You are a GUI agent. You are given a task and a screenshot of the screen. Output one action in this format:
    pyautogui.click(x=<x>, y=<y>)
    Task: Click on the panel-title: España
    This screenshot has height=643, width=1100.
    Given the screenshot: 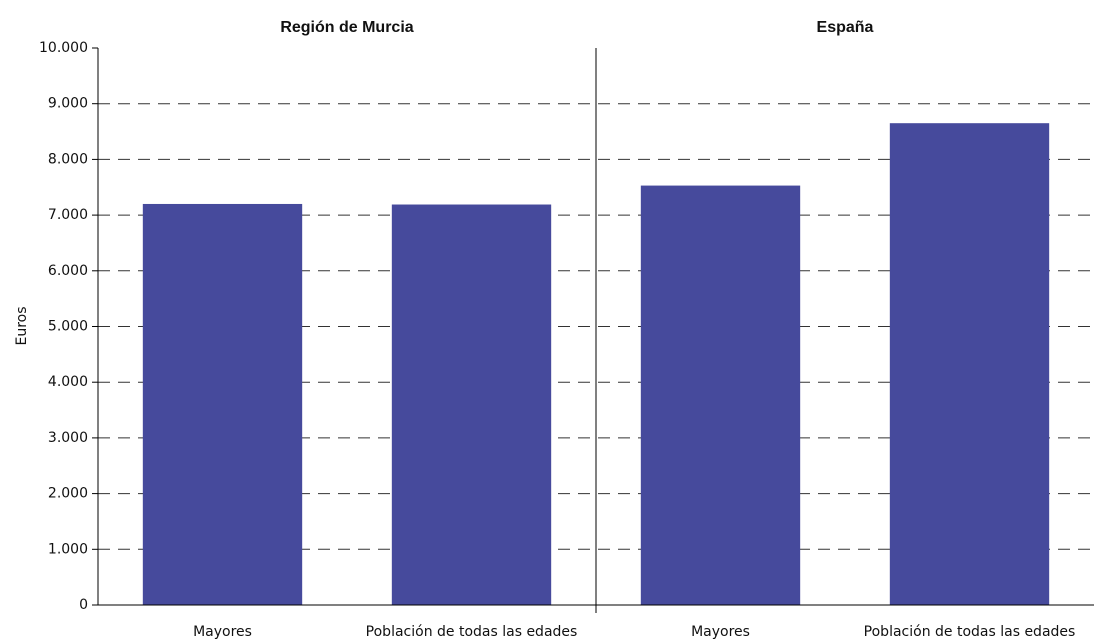 What is the action you would take?
    pyautogui.click(x=845, y=27)
    